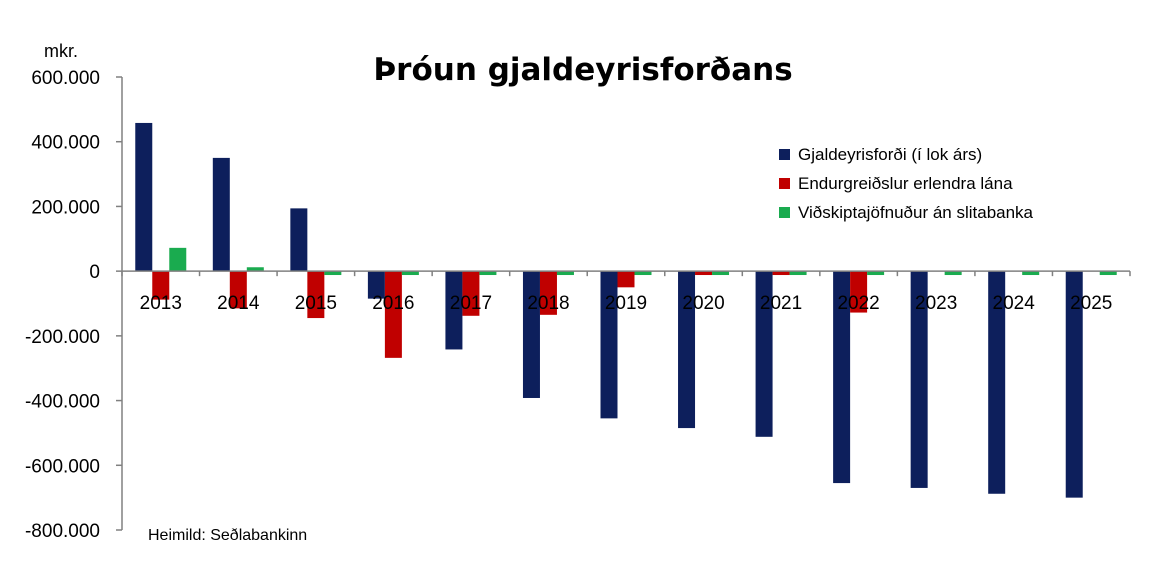 Image resolution: width=1151 pixels, height=575 pixels. I want to click on y-tick-label: -800.000, so click(62, 531).